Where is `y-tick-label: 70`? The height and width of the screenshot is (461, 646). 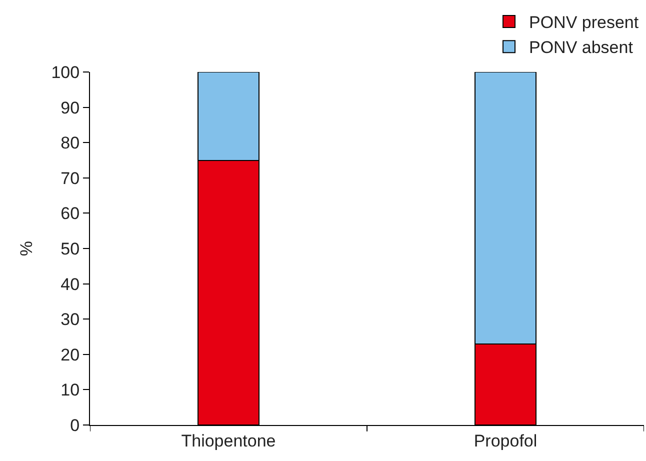
y-tick-label: 70 is located at coordinates (70, 178).